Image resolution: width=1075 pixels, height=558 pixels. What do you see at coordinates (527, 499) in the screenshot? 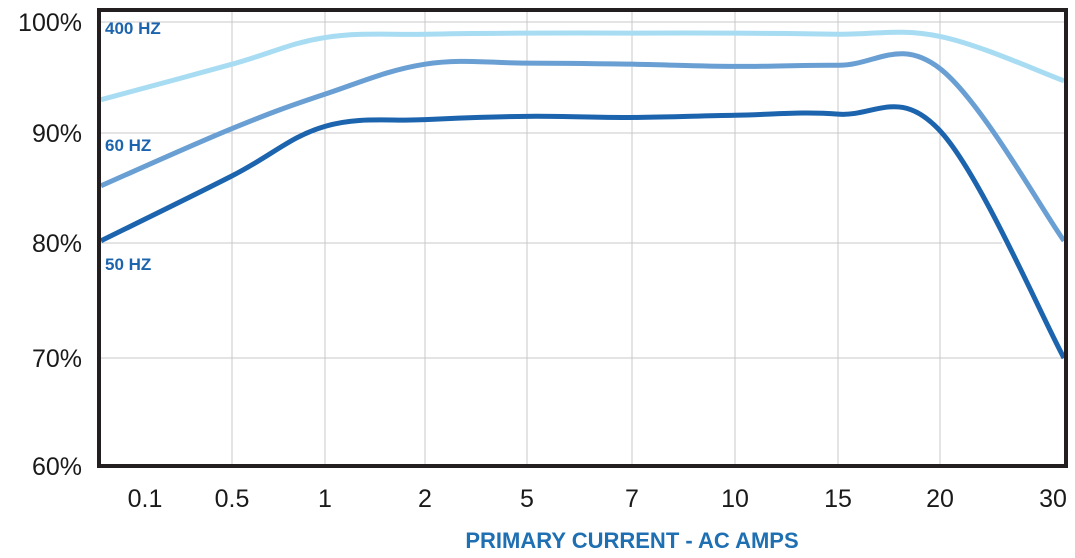
I see `x-tick-label: 5` at bounding box center [527, 499].